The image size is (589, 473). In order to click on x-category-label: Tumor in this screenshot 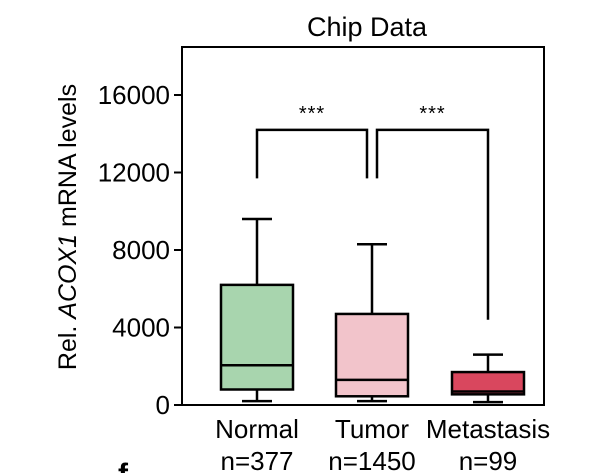, I will do `click(372, 429)`.